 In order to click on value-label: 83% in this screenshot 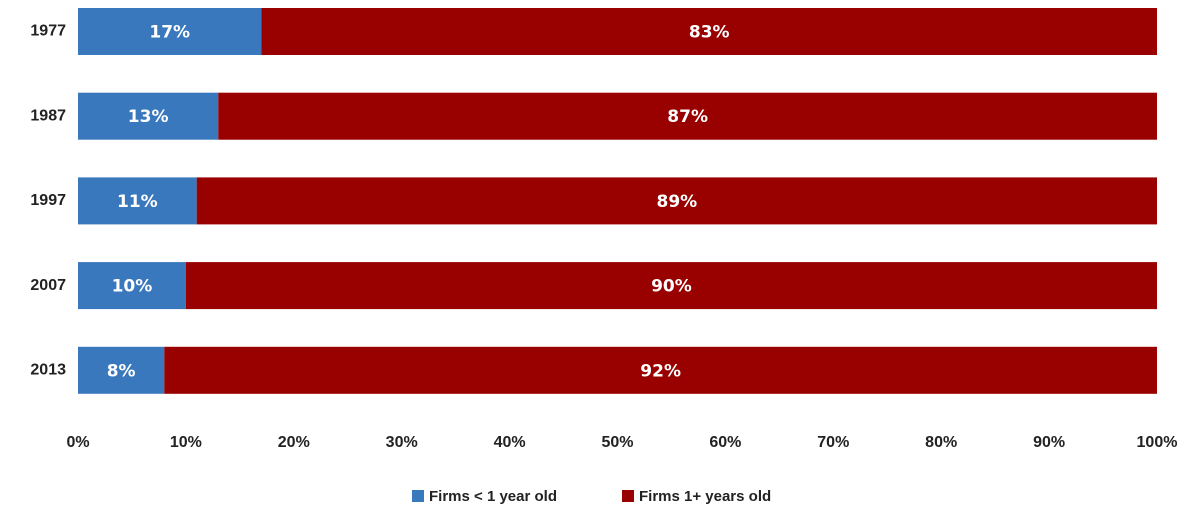, I will do `click(709, 33)`.